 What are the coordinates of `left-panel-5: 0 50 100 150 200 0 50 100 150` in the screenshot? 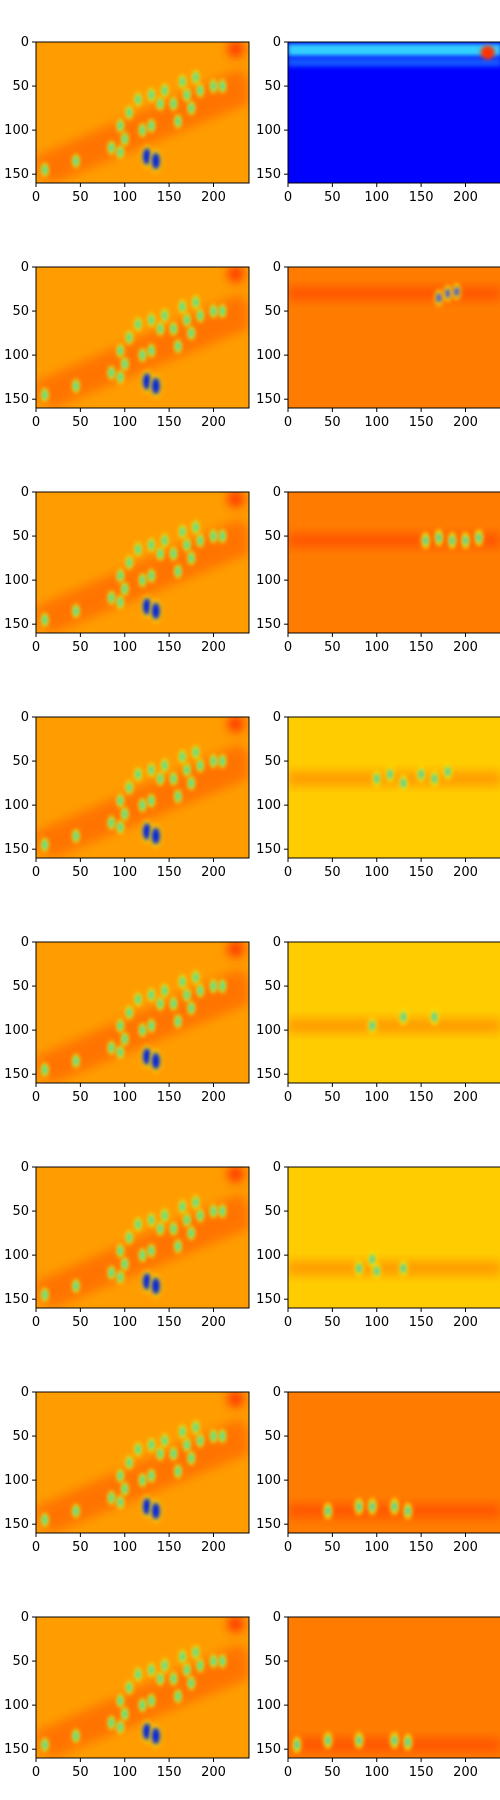 It's located at (127, 1020).